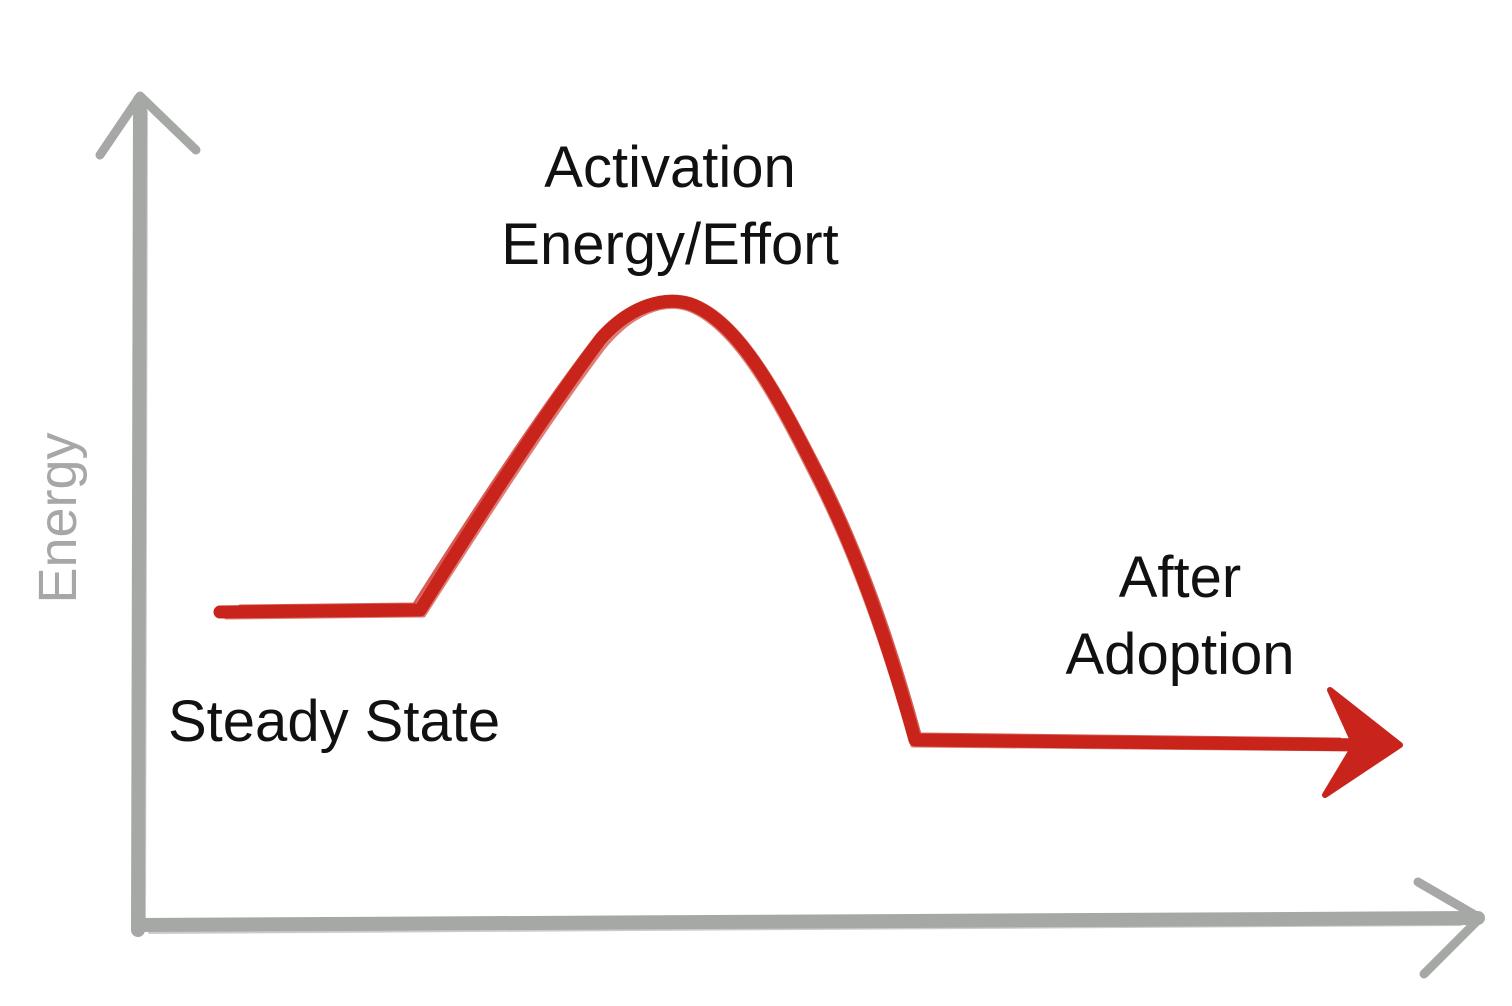 This screenshot has width=1512, height=1006. I want to click on y-axis-arrowhead, so click(148, 125).